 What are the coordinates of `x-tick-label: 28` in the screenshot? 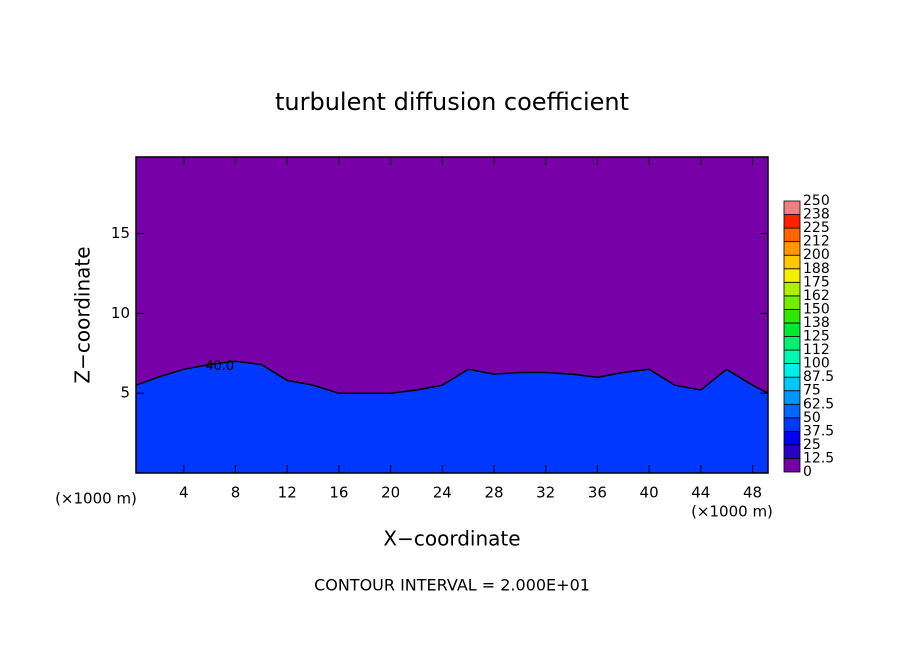 It's located at (493, 493).